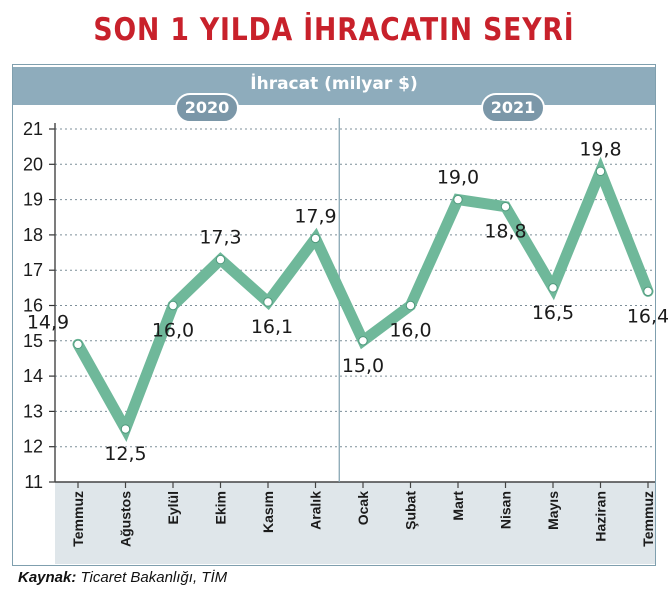  Describe the element at coordinates (33, 306) in the screenshot. I see `y-tick-label: 16` at that location.